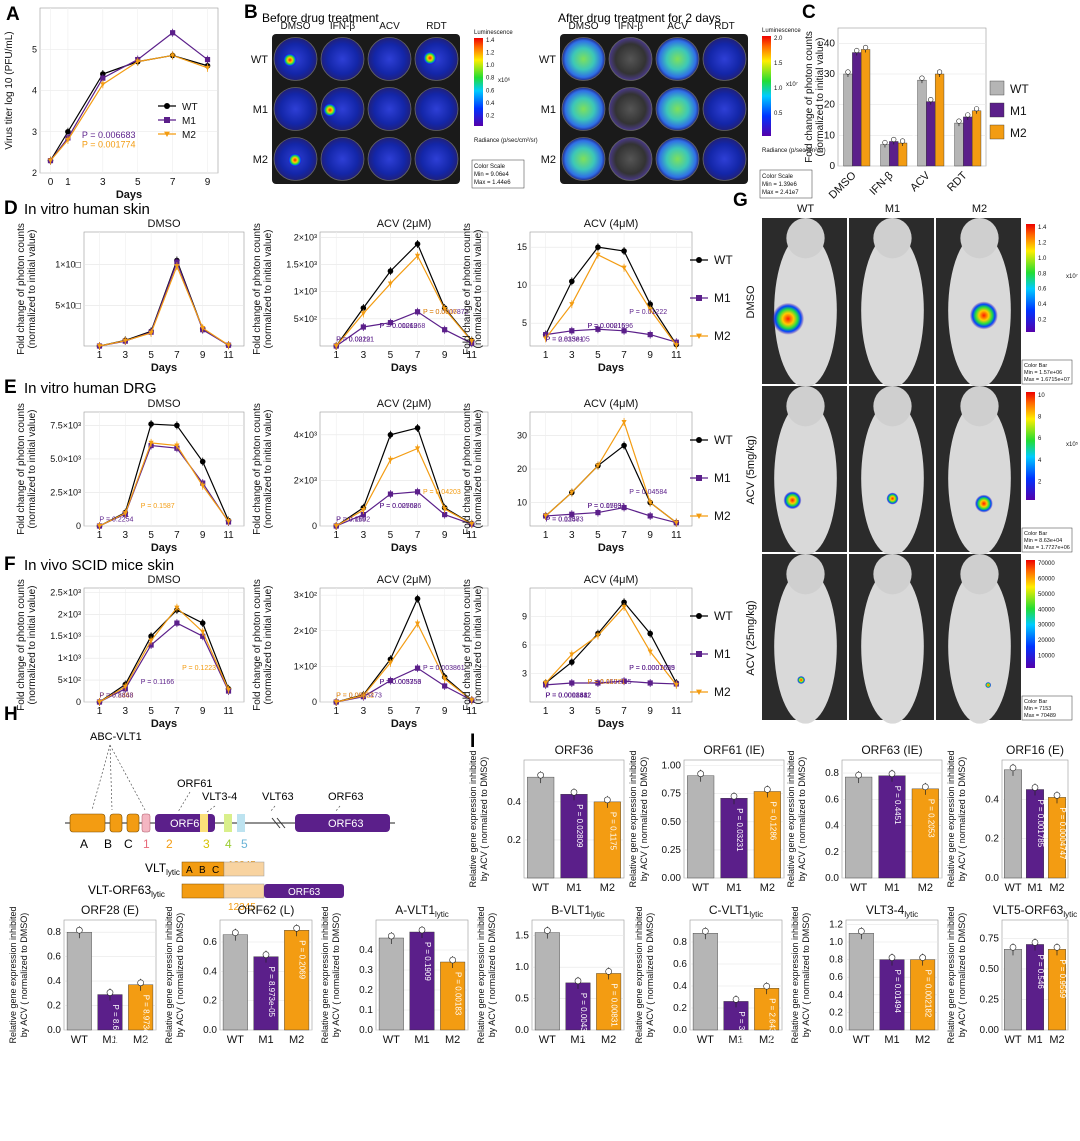 Image resolution: width=1080 pixels, height=1141 pixels. I want to click on y-tick-label: 0.4, so click(836, 995).